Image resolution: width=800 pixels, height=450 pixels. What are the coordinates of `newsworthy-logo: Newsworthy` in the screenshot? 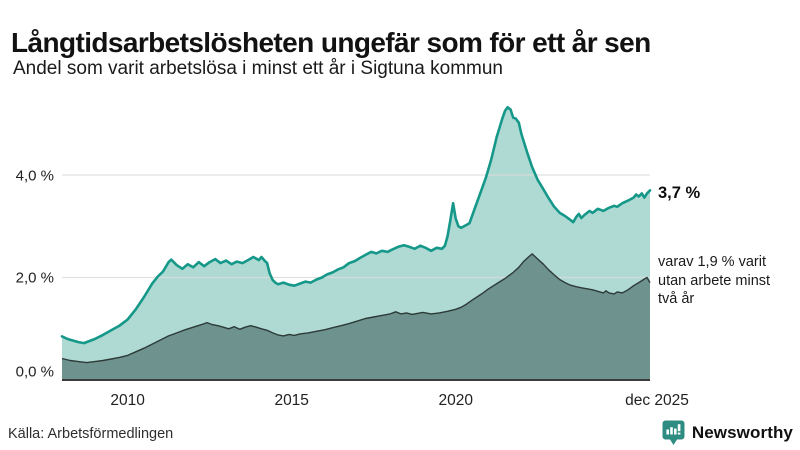 It's located at (727, 433).